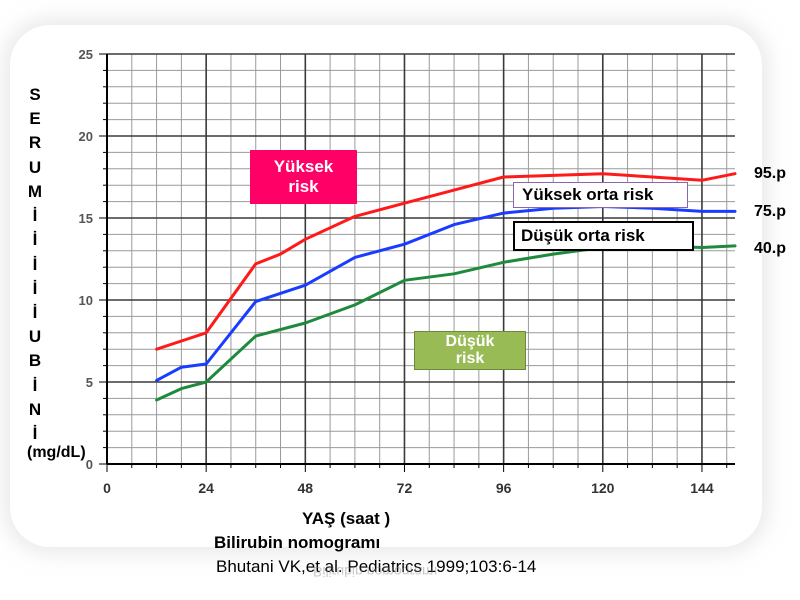 The image size is (800, 600). Describe the element at coordinates (35, 119) in the screenshot. I see `y-axis-letter: E` at that location.